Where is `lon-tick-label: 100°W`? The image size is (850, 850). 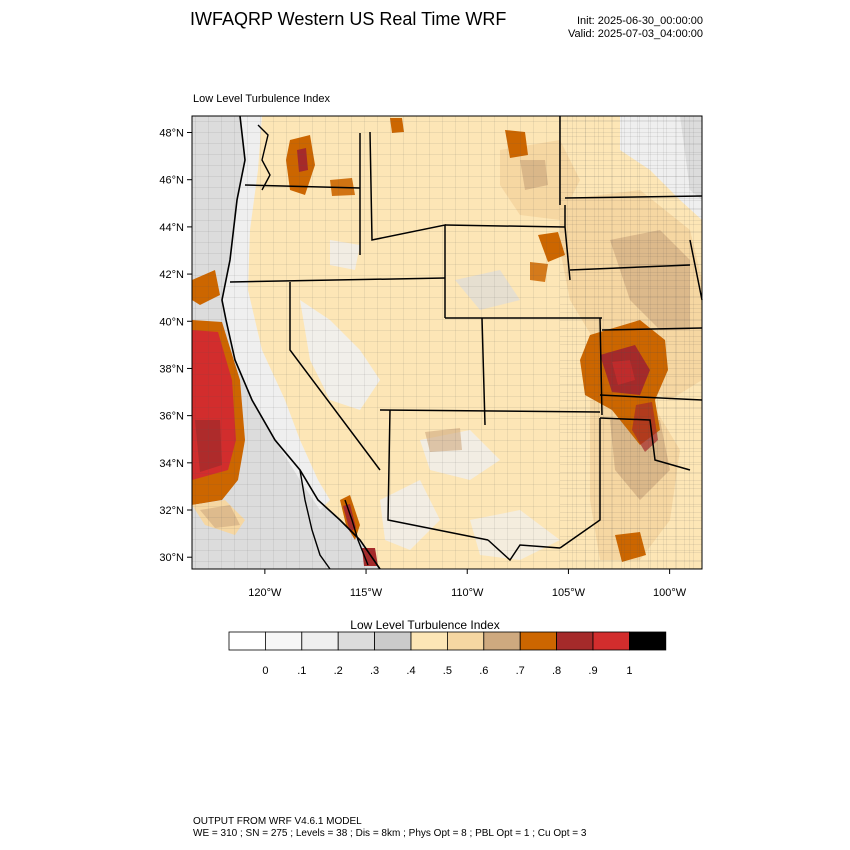 lon-tick-label: 100°W is located at coordinates (670, 593).